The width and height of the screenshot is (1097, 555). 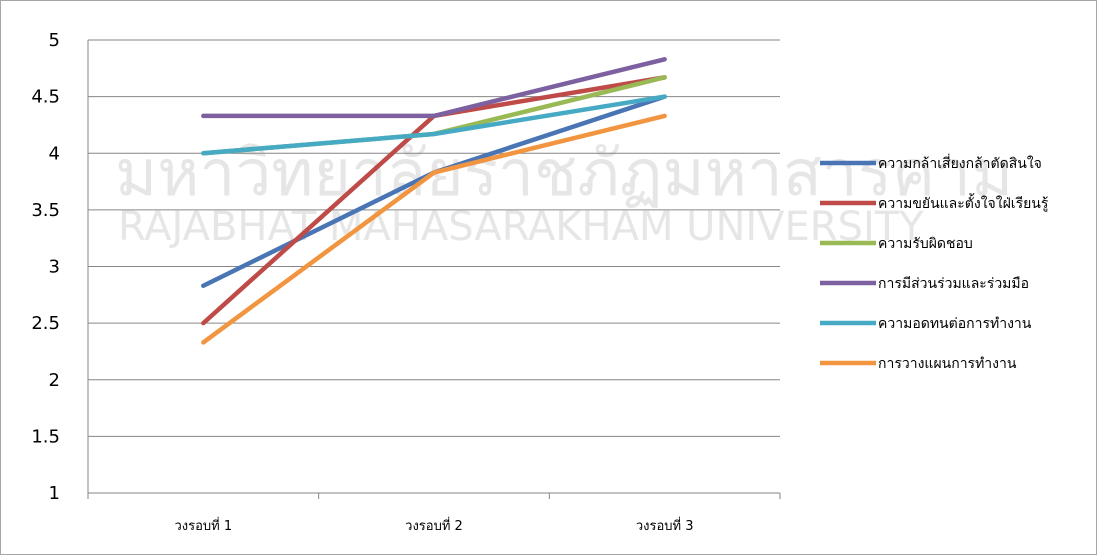 I want to click on legend-item: ความกล้าเสี่ยงกล้าตัดสินใจ, so click(x=931, y=163).